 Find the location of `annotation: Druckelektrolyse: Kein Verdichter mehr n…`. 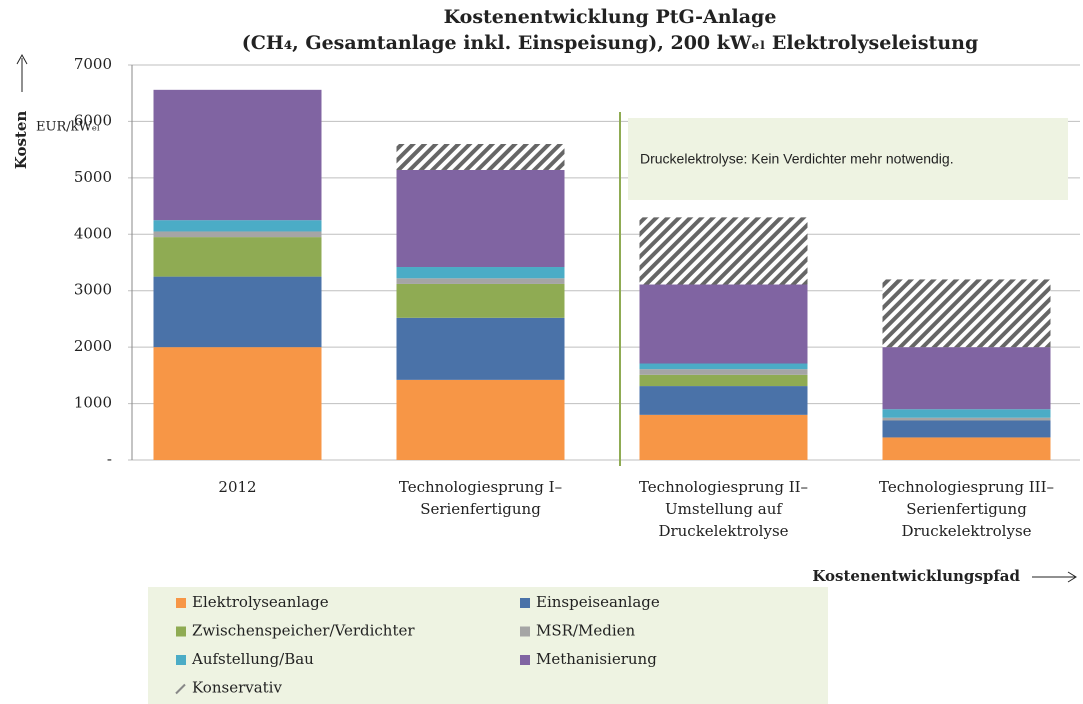

annotation: Druckelektrolyse: Kein Verdichter mehr n… is located at coordinates (797, 159).